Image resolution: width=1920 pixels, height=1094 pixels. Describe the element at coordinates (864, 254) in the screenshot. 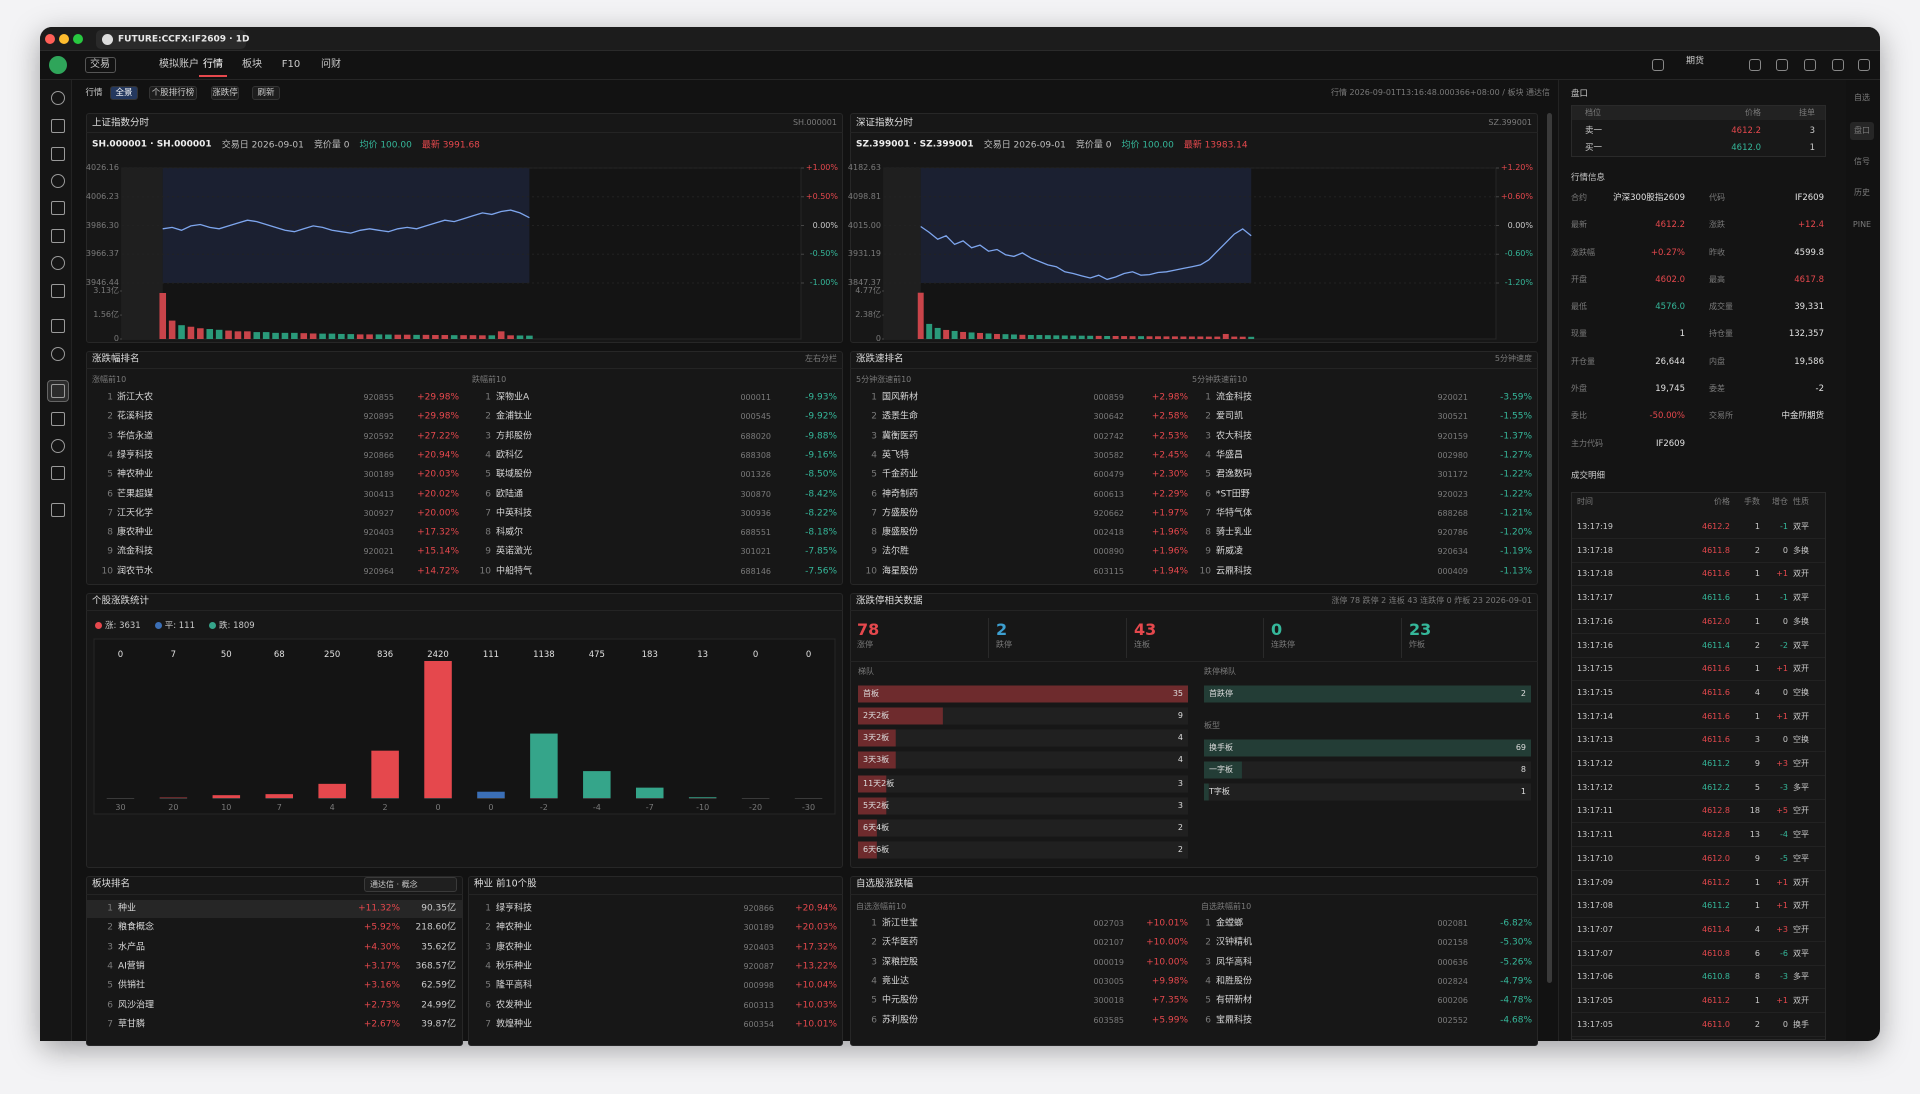

I see `y-tick-label: 3931.19` at that location.